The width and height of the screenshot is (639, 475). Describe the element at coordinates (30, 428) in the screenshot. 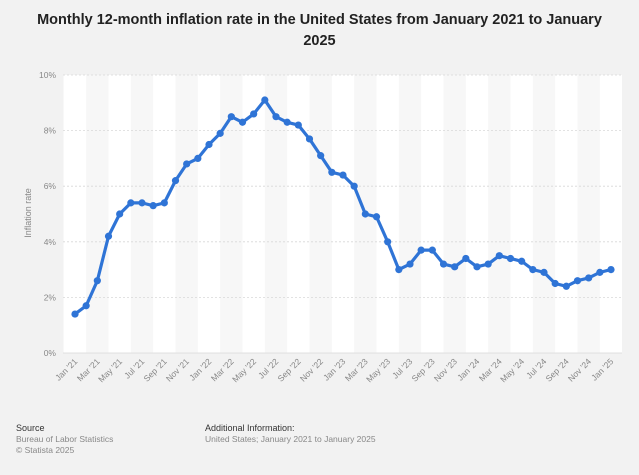

I see `source-heading: Source` at that location.